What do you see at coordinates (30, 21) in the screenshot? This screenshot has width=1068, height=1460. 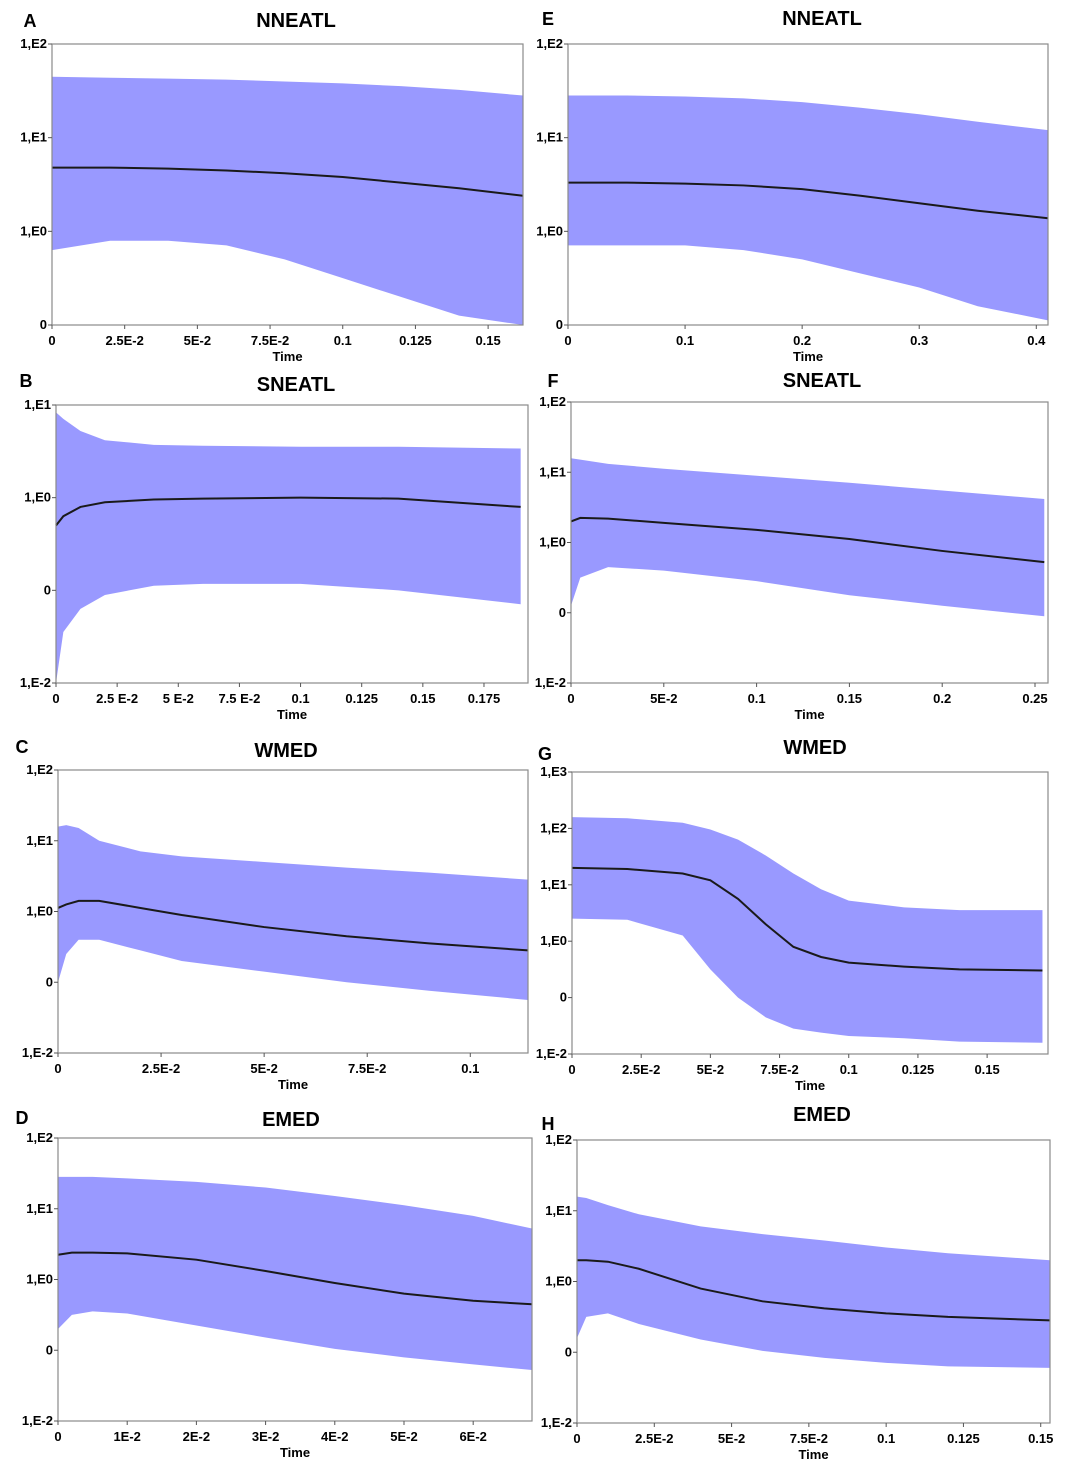 I see `panel-letter: A` at bounding box center [30, 21].